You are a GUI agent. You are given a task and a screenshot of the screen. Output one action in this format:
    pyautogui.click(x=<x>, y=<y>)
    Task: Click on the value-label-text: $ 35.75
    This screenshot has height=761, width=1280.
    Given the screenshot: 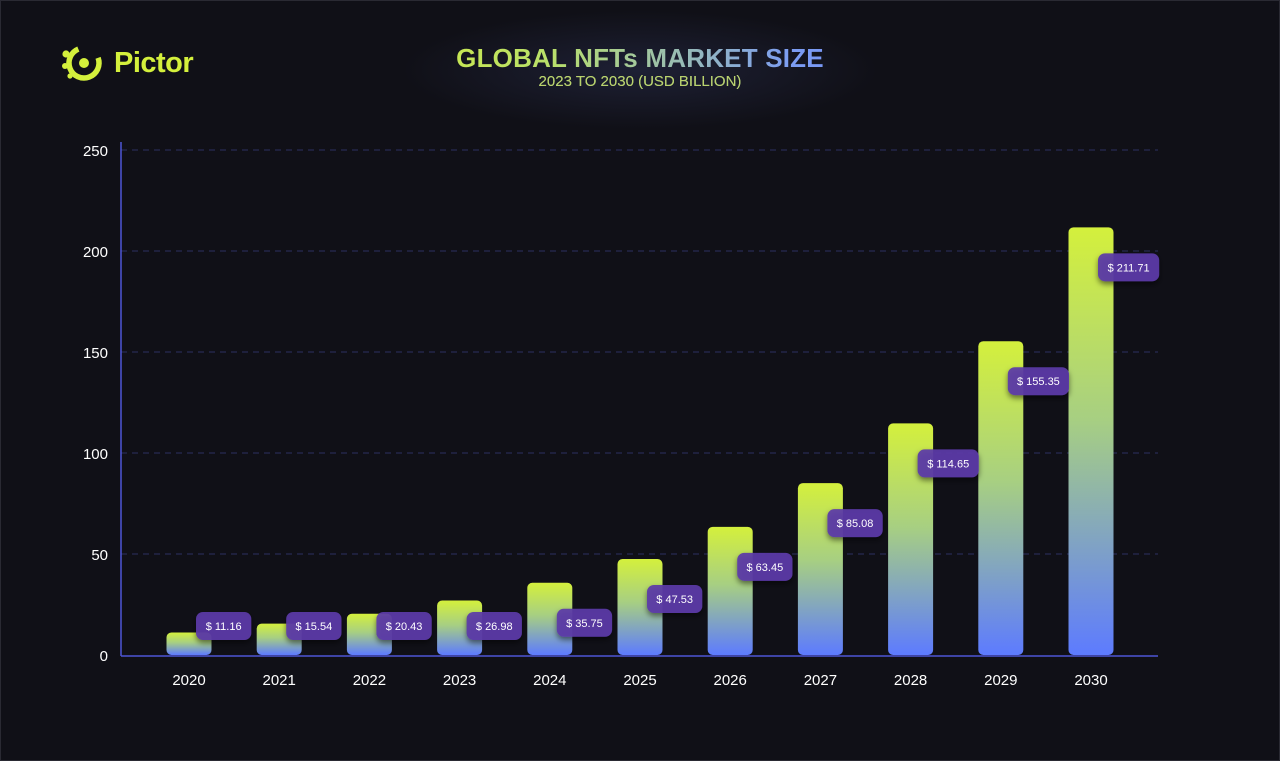 What is the action you would take?
    pyautogui.click(x=584, y=624)
    